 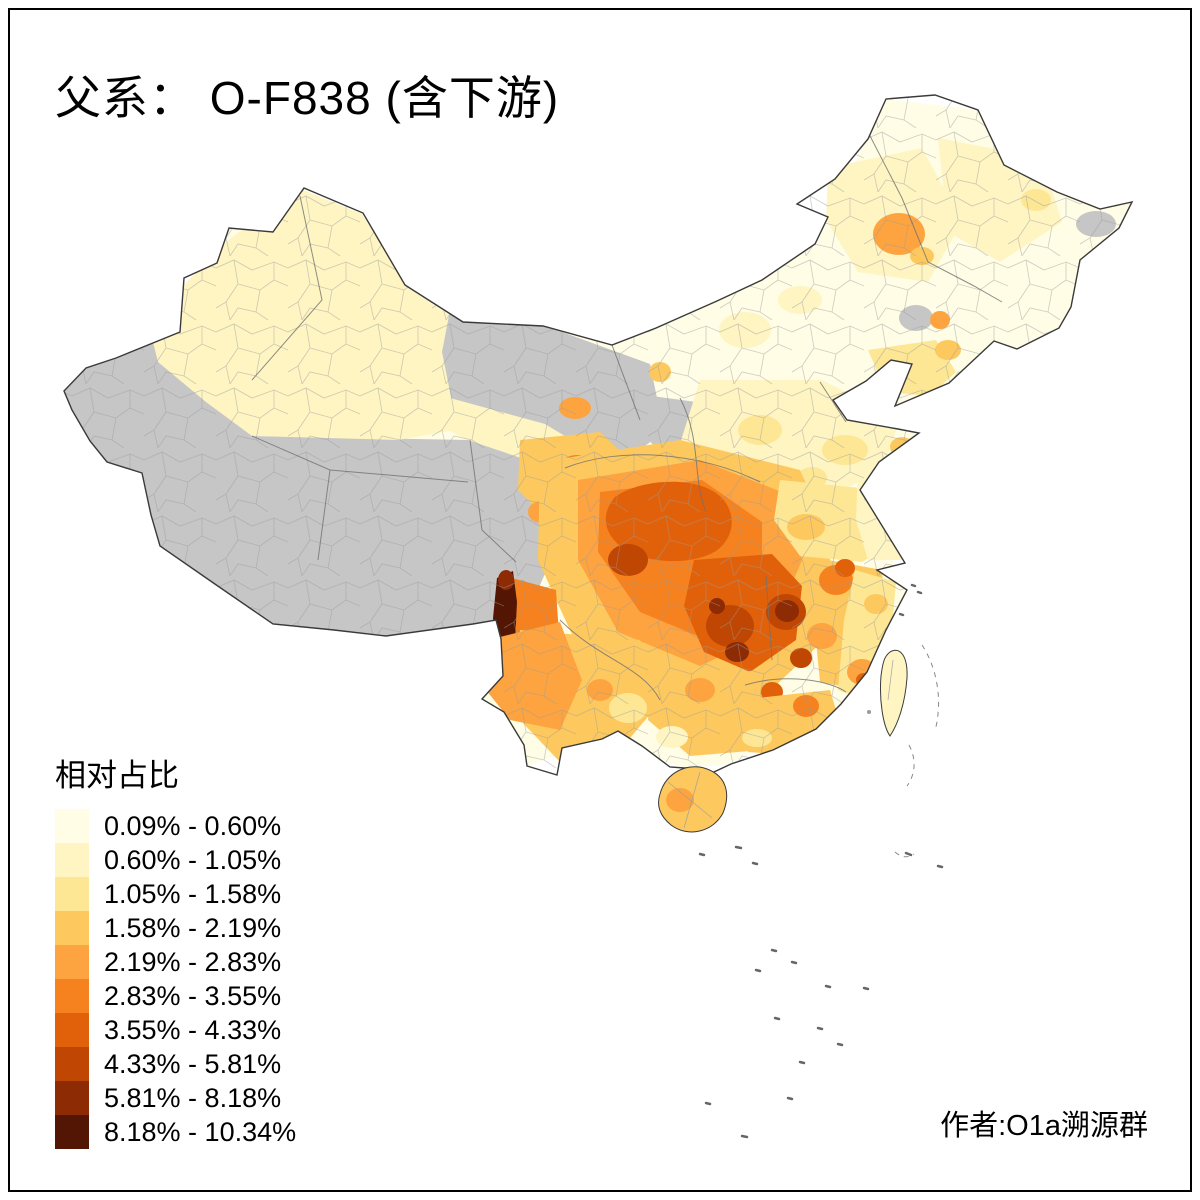 What do you see at coordinates (193, 961) in the screenshot?
I see `legend-label: 2.19% - 2.83%` at bounding box center [193, 961].